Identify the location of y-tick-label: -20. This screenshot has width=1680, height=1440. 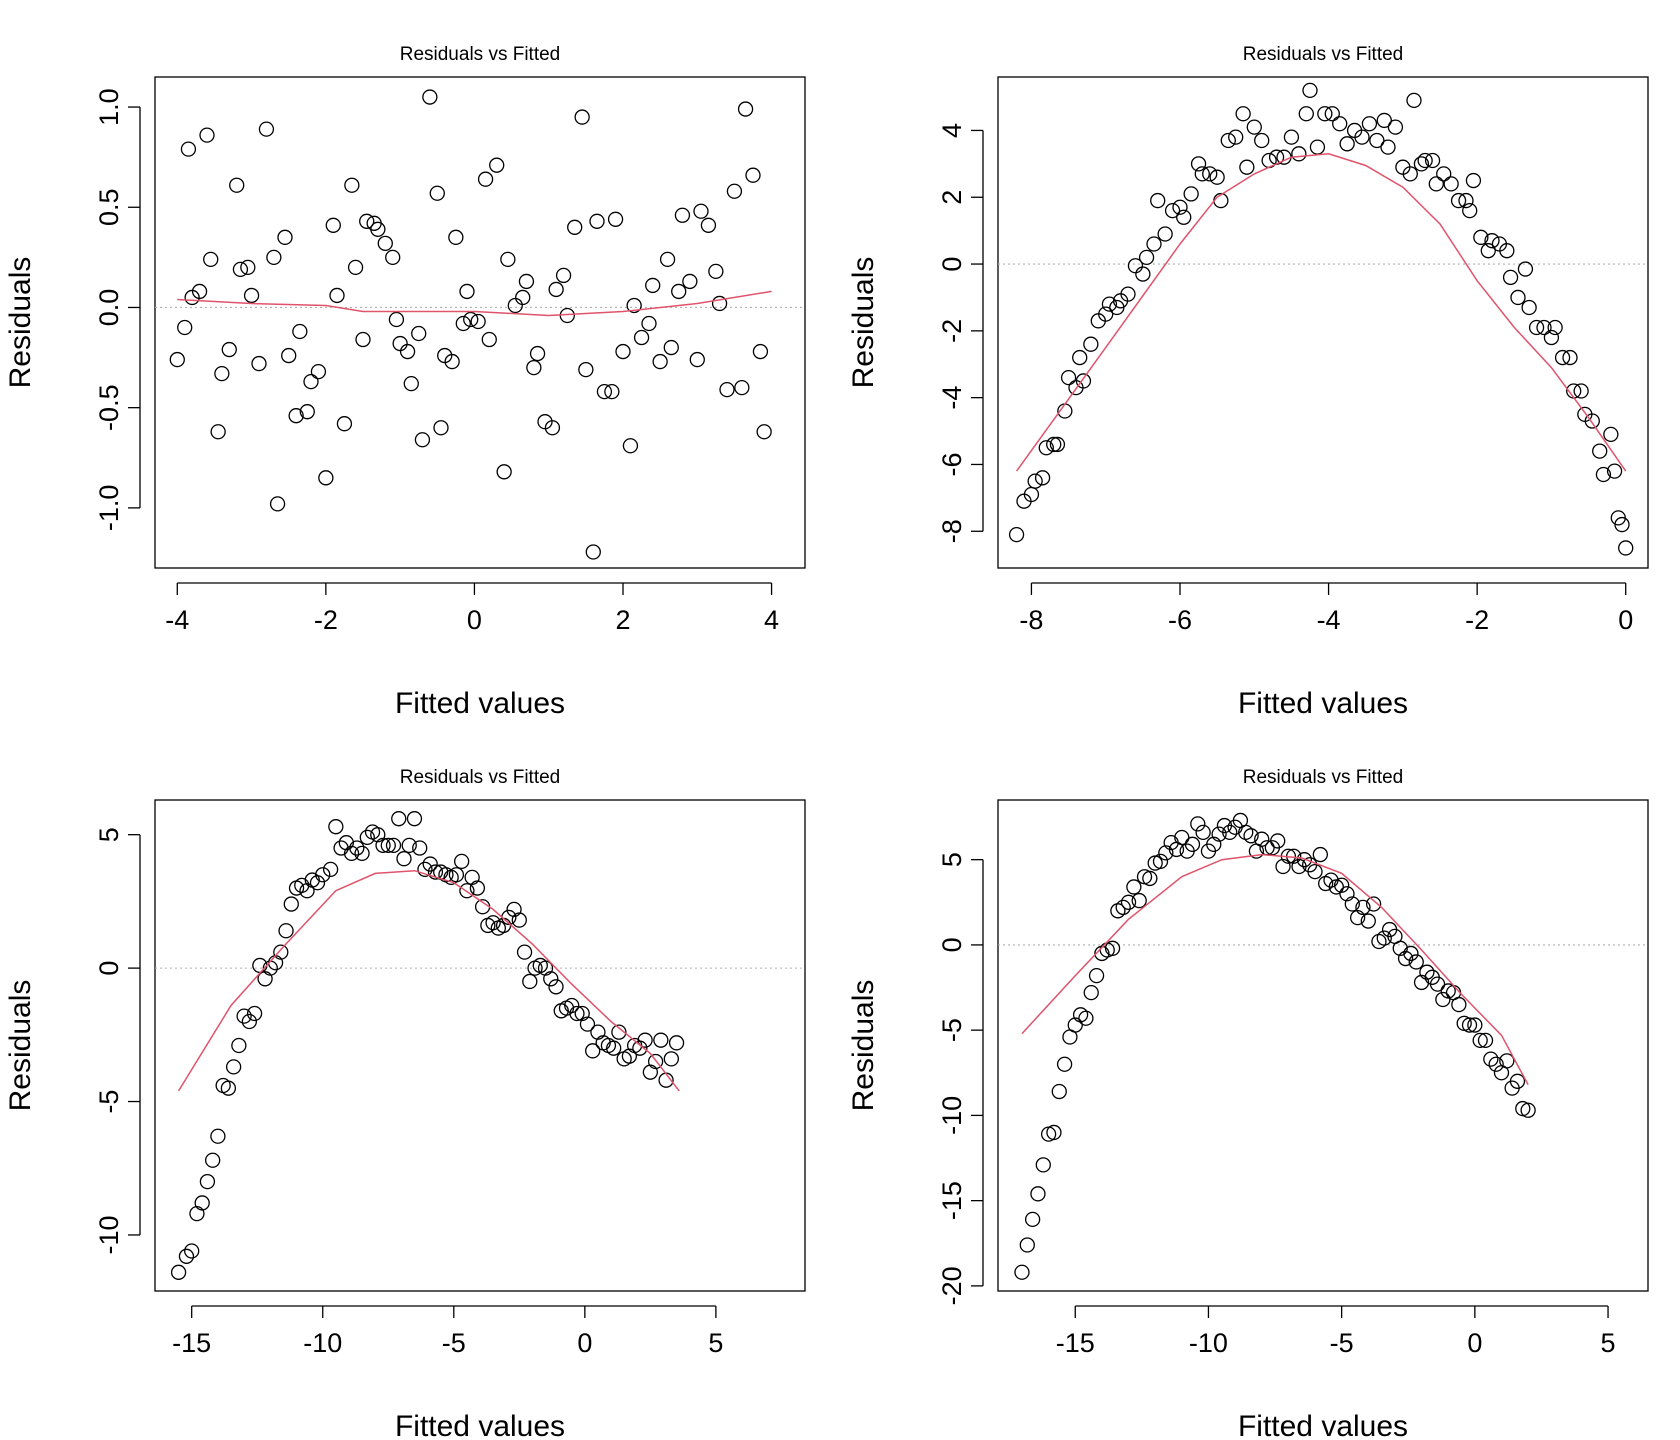
(952, 1285).